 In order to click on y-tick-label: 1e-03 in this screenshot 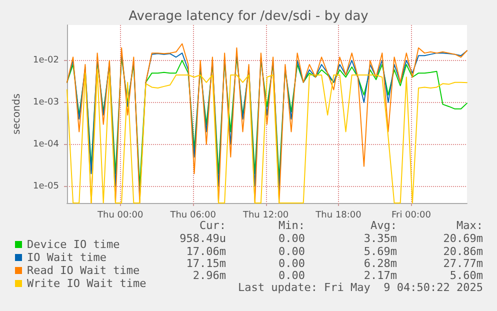, I will do `click(46, 102)`.